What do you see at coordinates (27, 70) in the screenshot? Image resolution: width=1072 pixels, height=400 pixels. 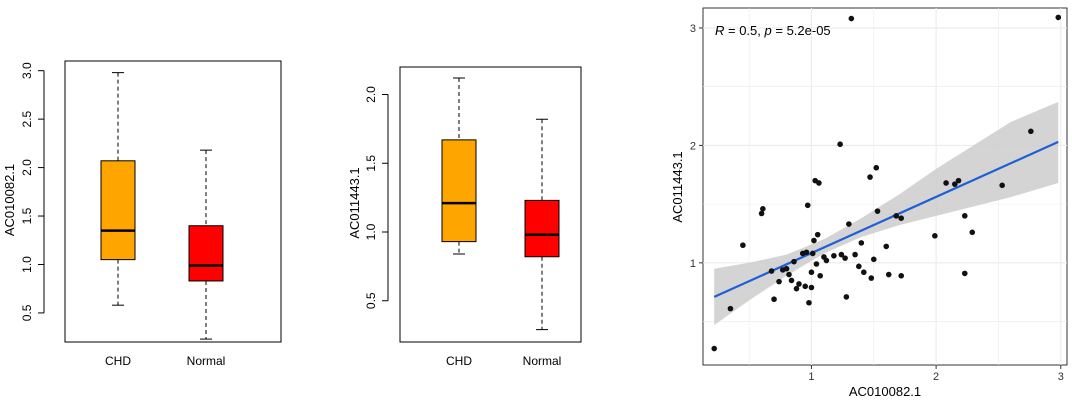 I see `y-tick-label: 3.0` at bounding box center [27, 70].